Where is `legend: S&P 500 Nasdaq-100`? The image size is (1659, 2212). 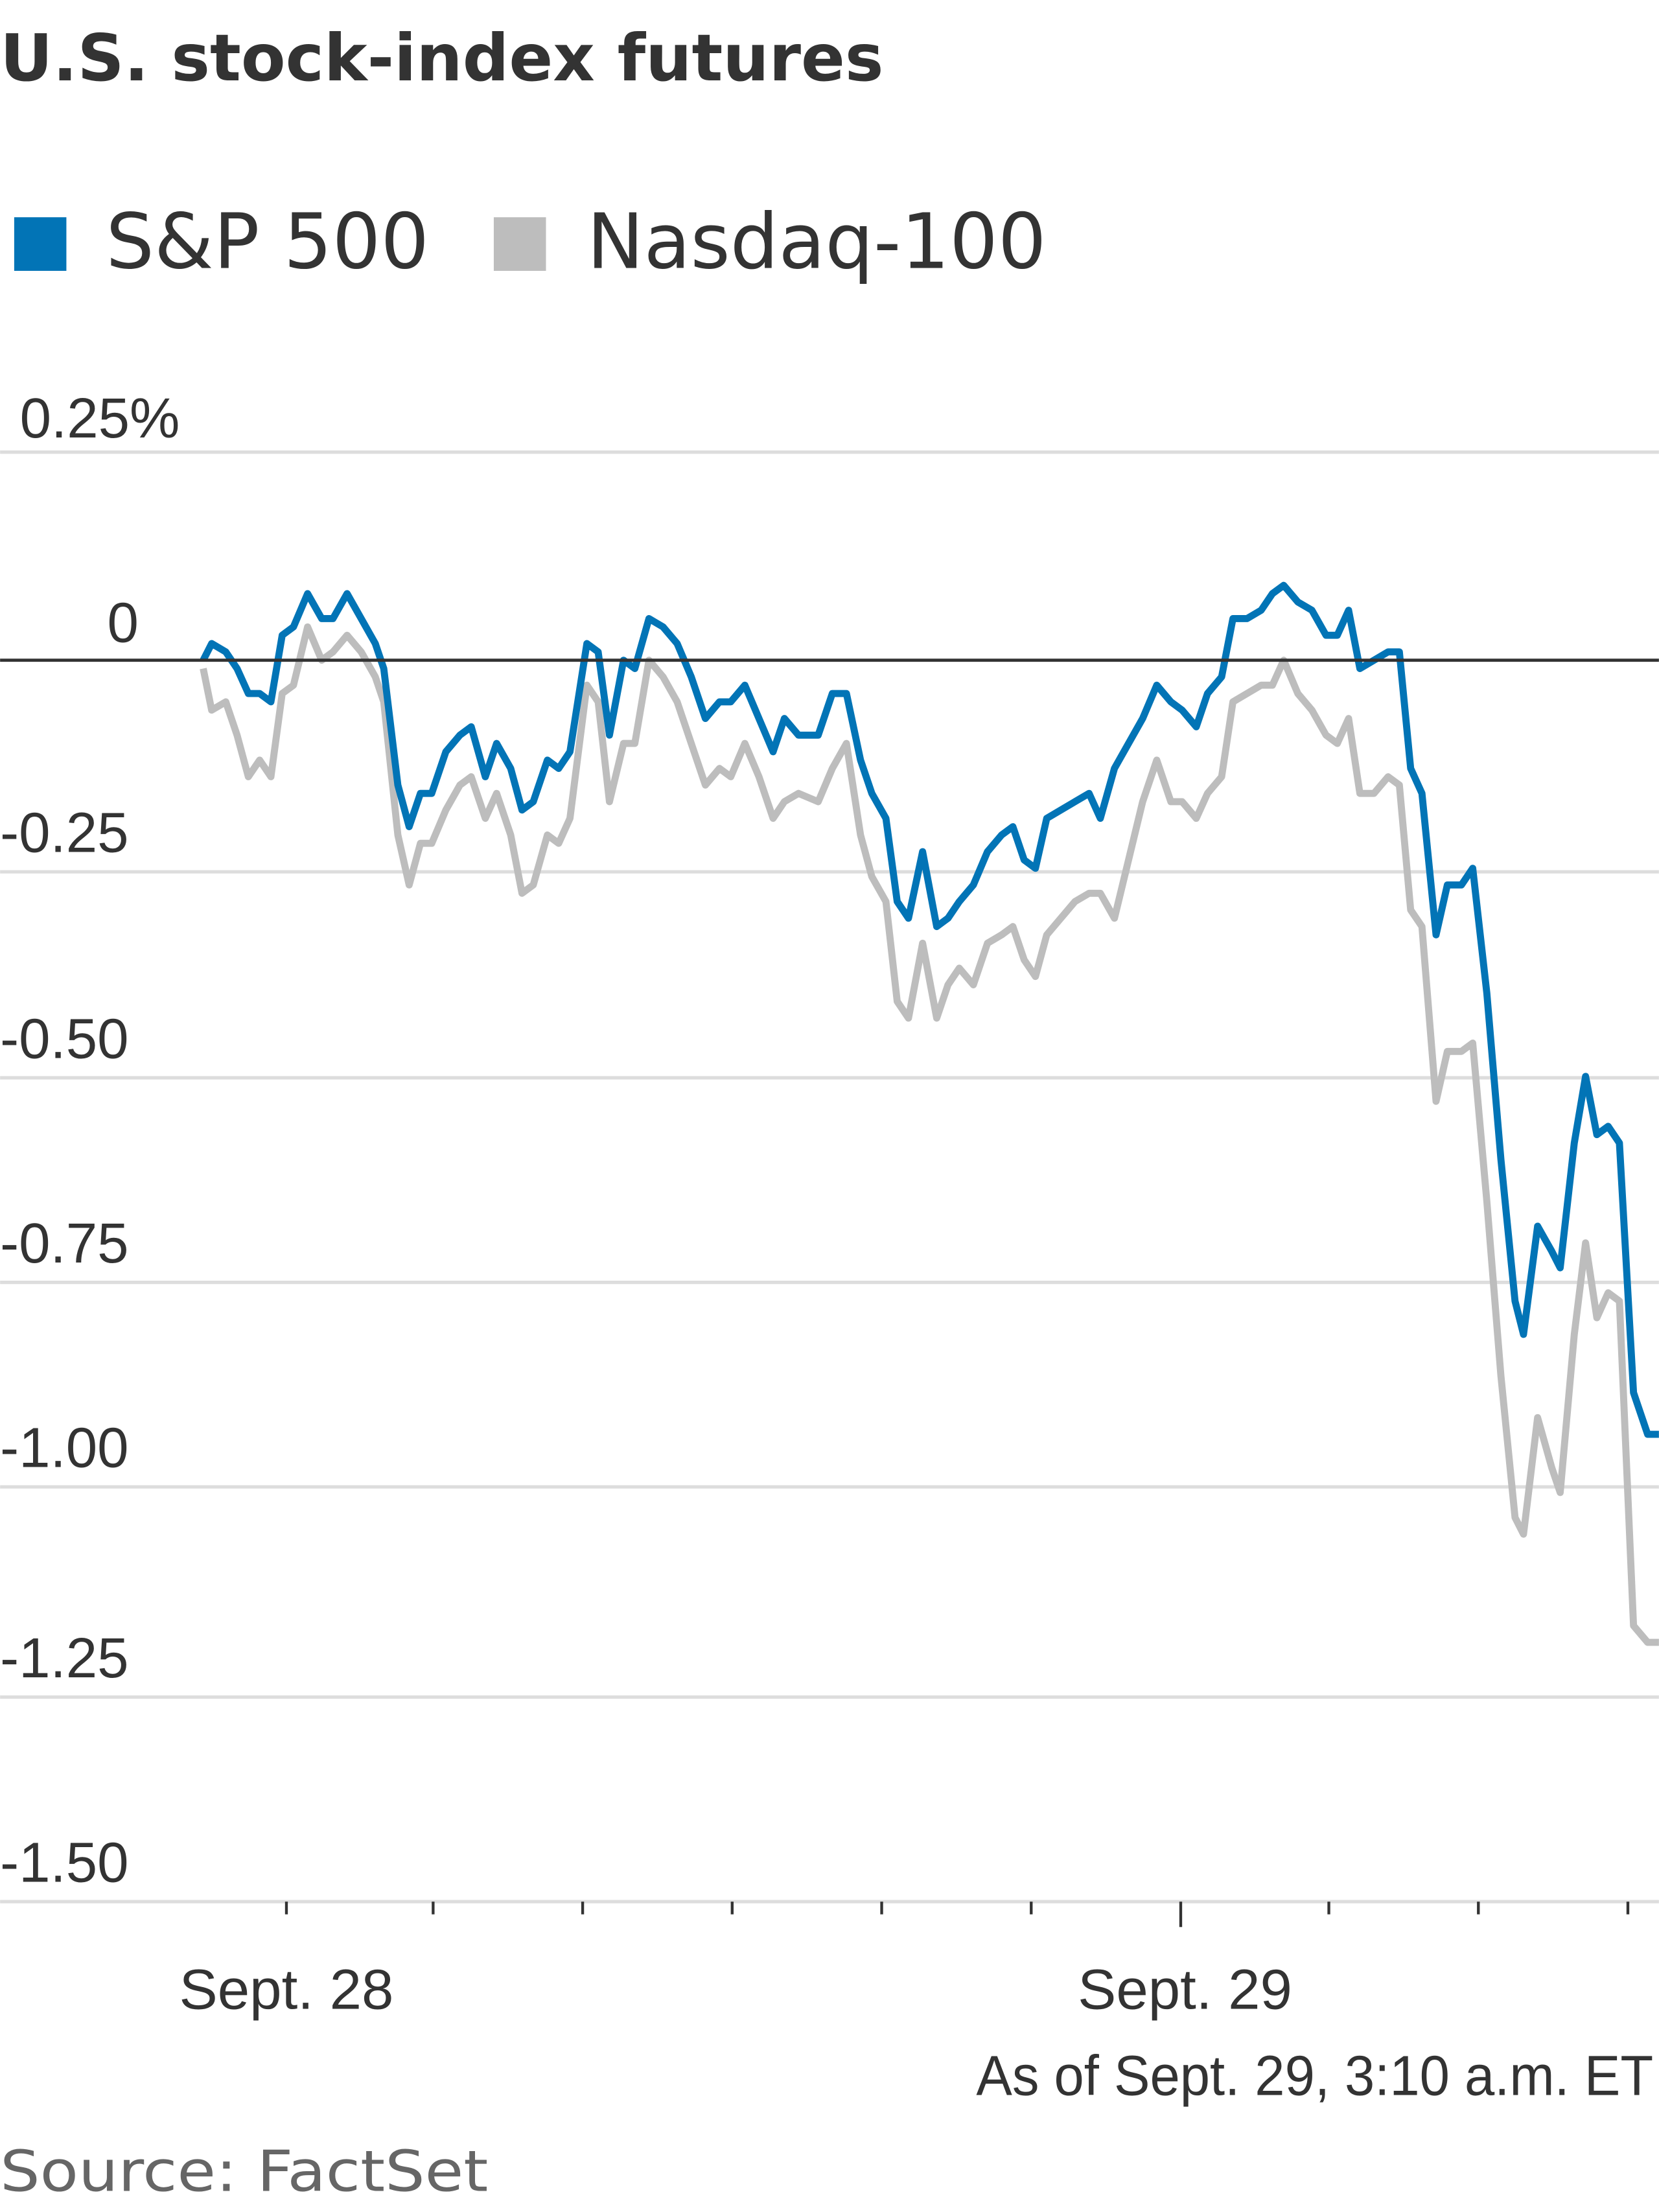
legend: S&P 500 Nasdaq-100 is located at coordinates (530, 242).